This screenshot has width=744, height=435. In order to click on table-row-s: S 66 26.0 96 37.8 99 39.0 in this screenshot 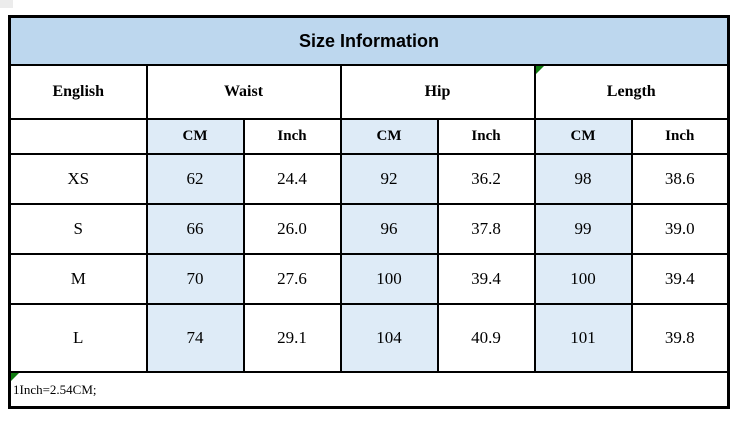, I will do `click(369, 229)`.